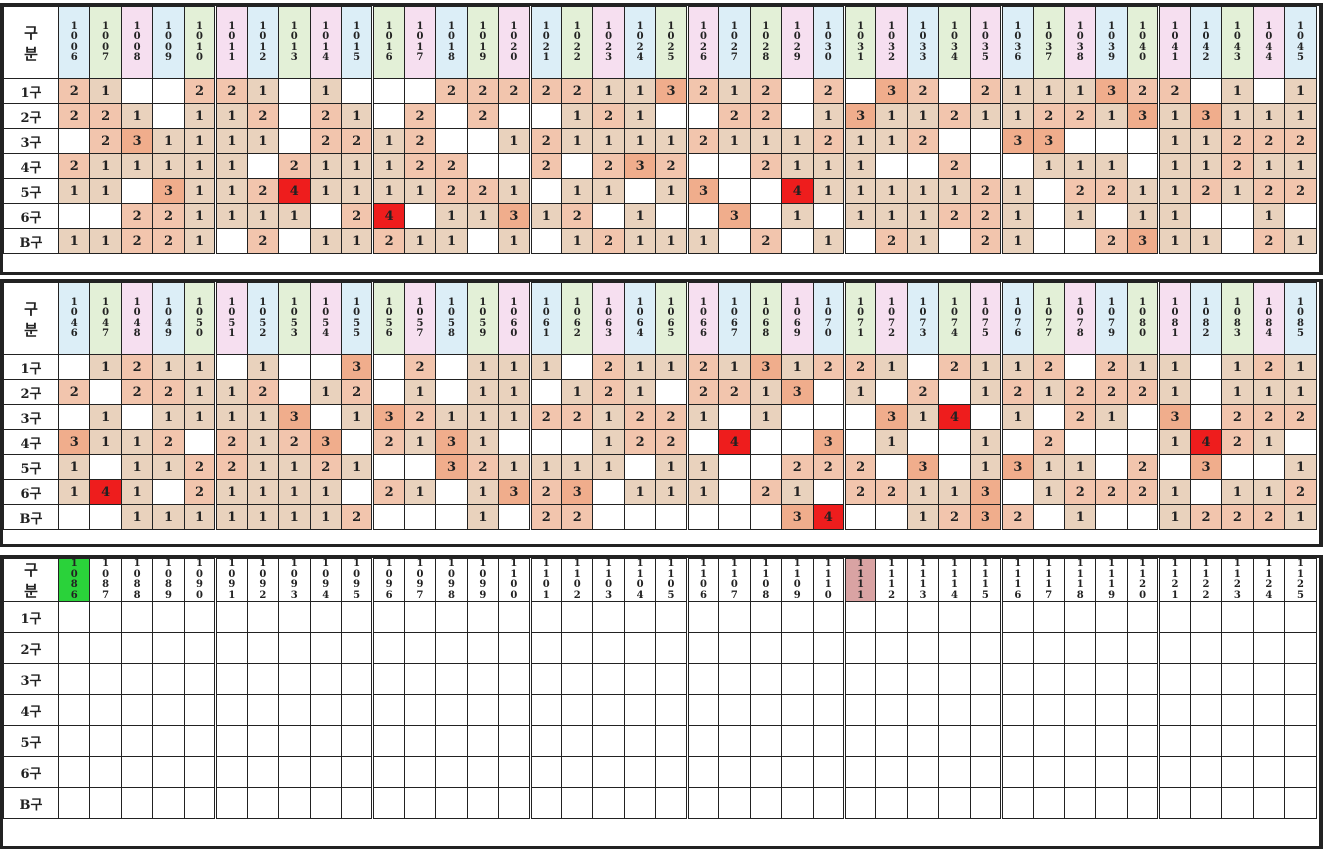  What do you see at coordinates (609, 333) in the screenshot?
I see `header-digit: 3` at bounding box center [609, 333].